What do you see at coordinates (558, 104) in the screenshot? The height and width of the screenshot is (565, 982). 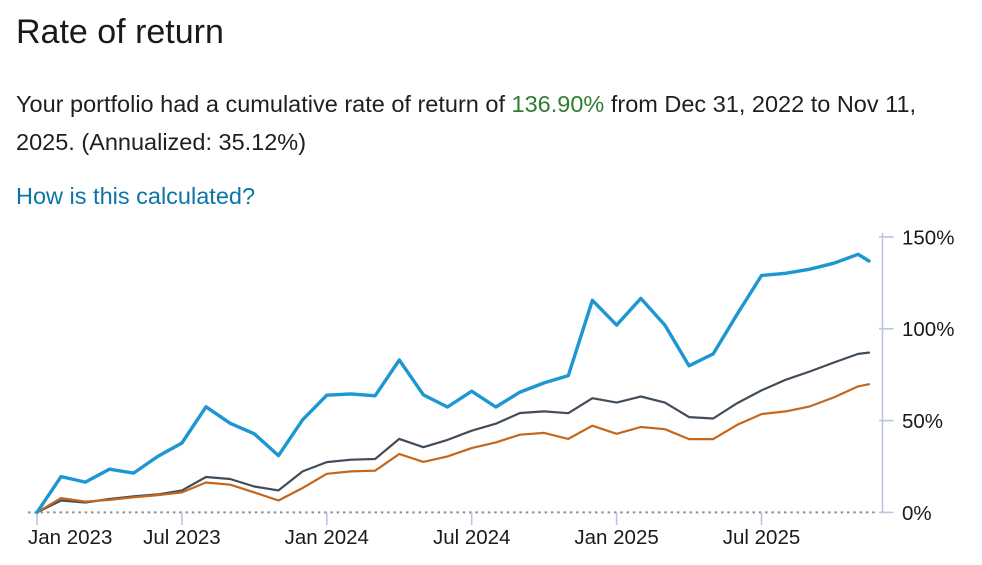 I see `cumulative-return-value: 136.90%` at bounding box center [558, 104].